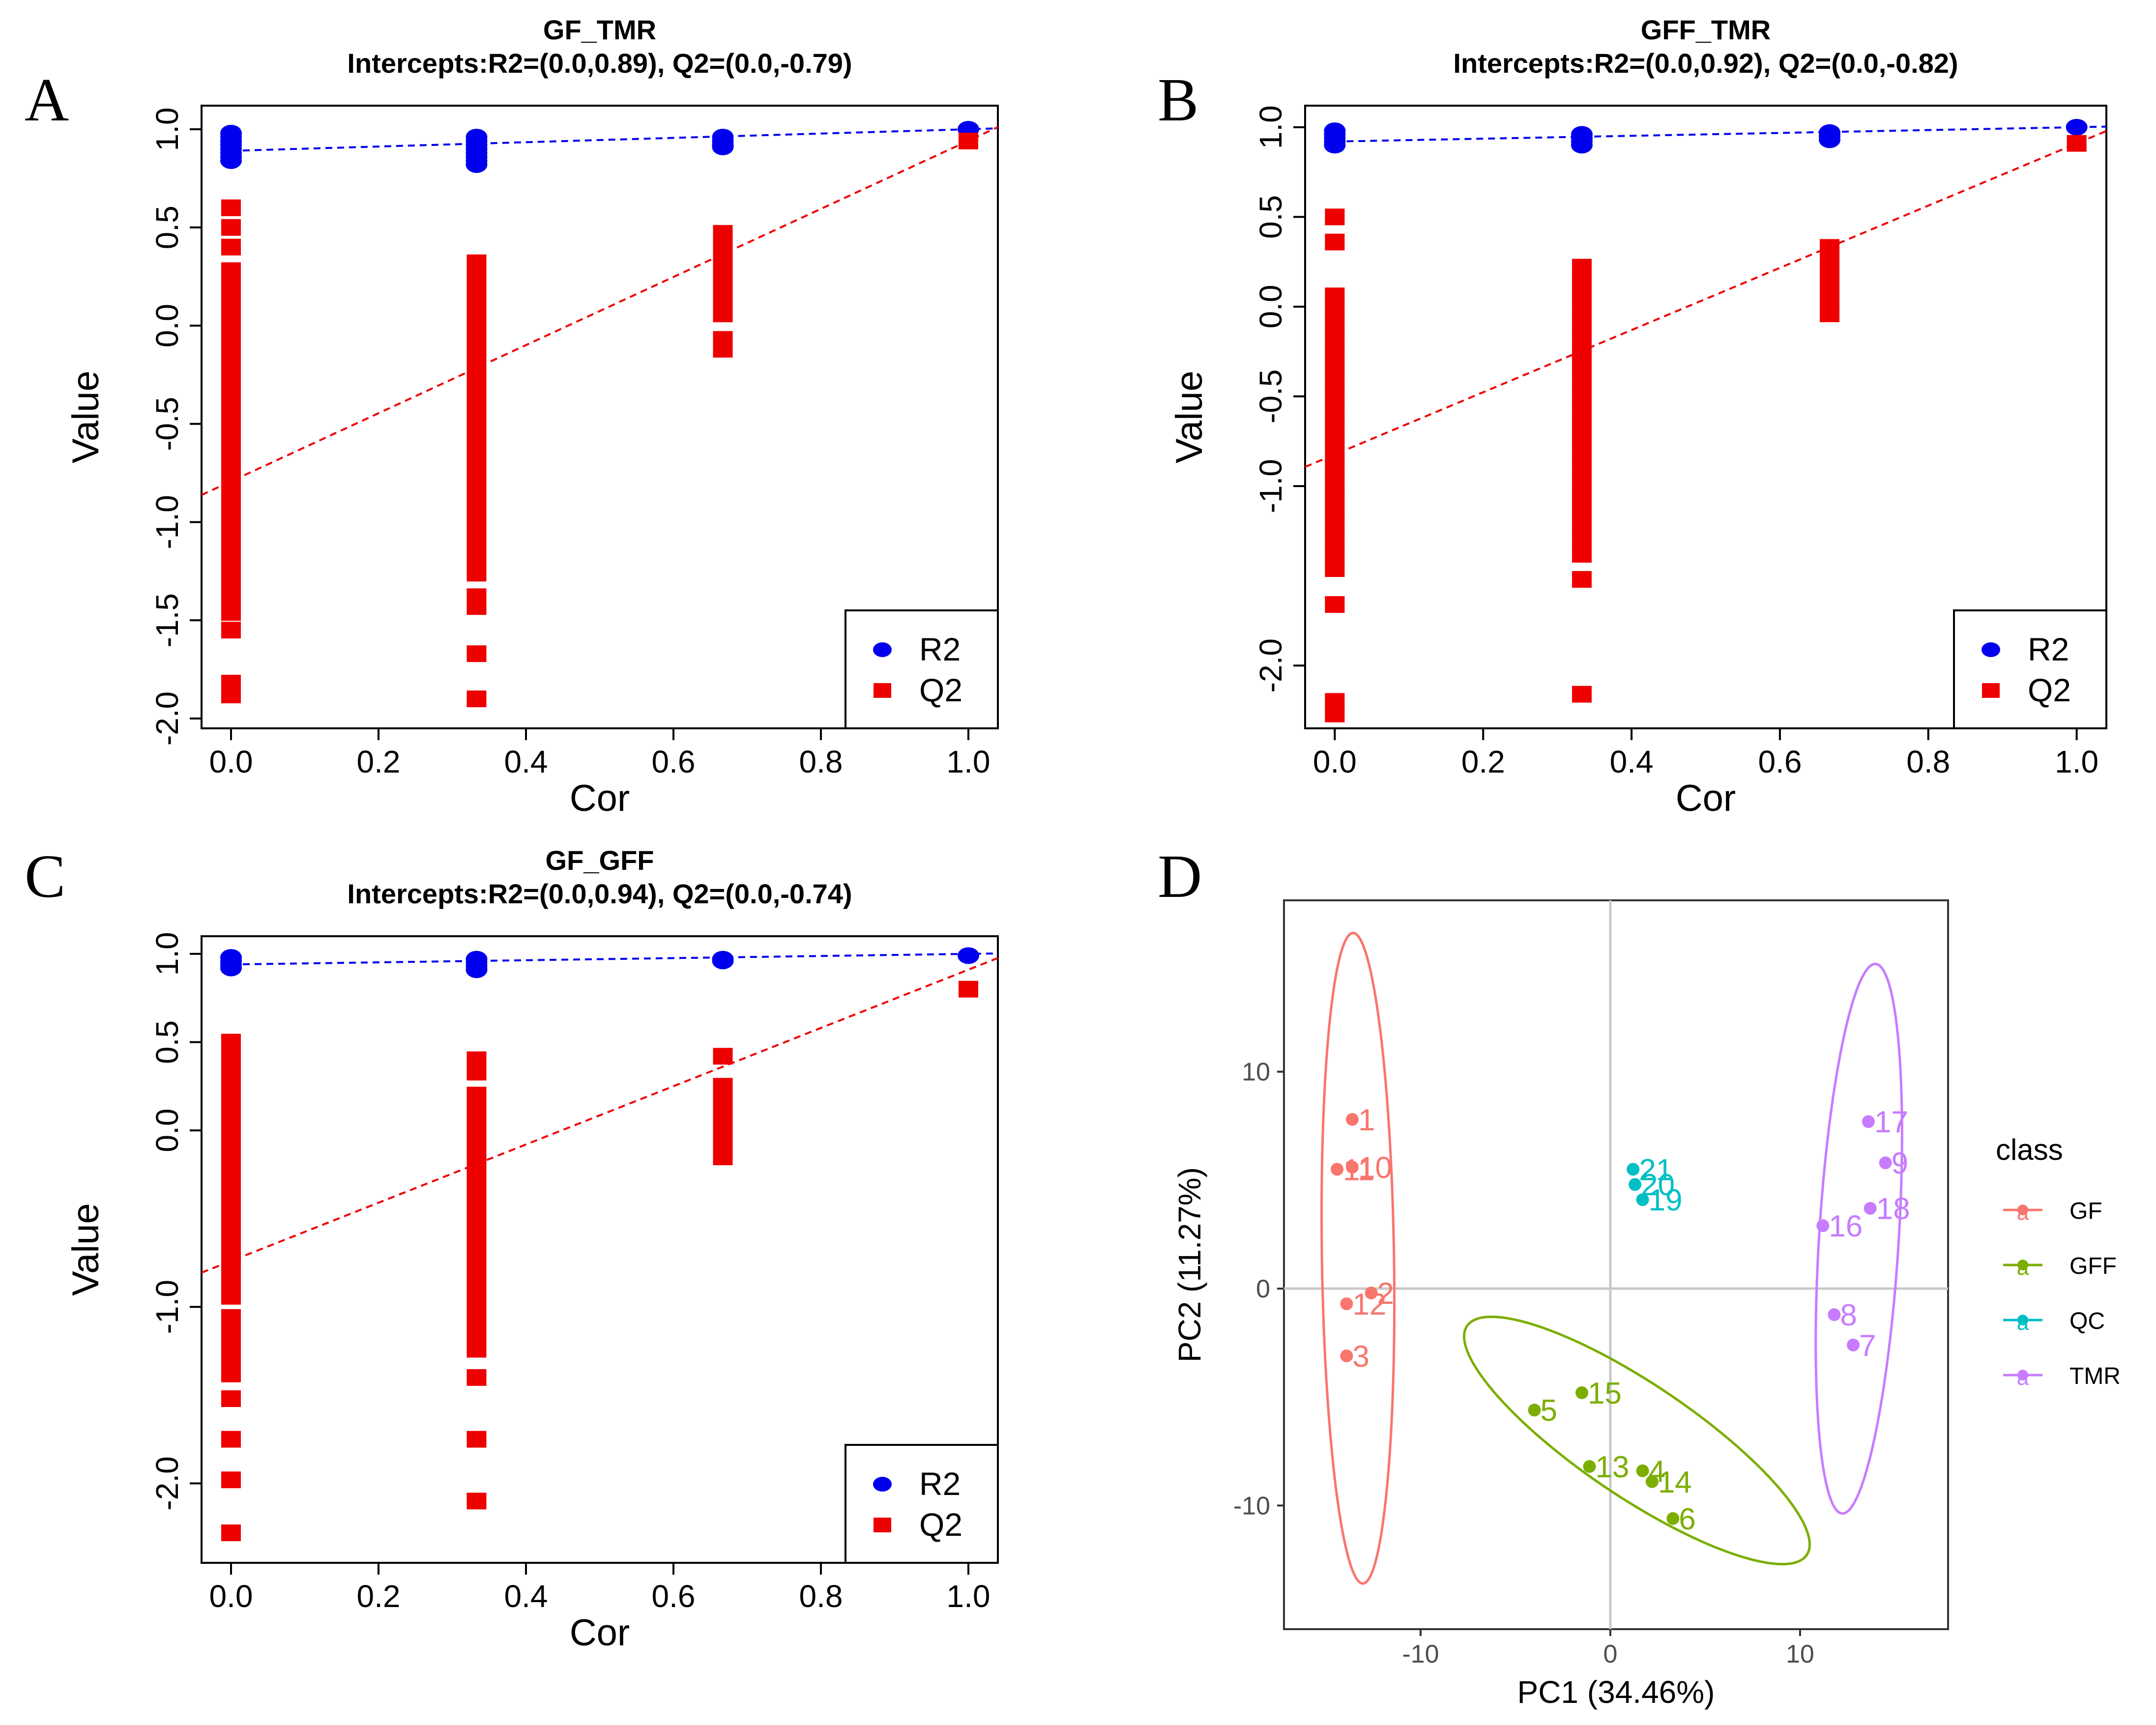 Image resolution: width=2156 pixels, height=1725 pixels. What do you see at coordinates (2022, 1375) in the screenshot?
I see `legend-dot` at bounding box center [2022, 1375].